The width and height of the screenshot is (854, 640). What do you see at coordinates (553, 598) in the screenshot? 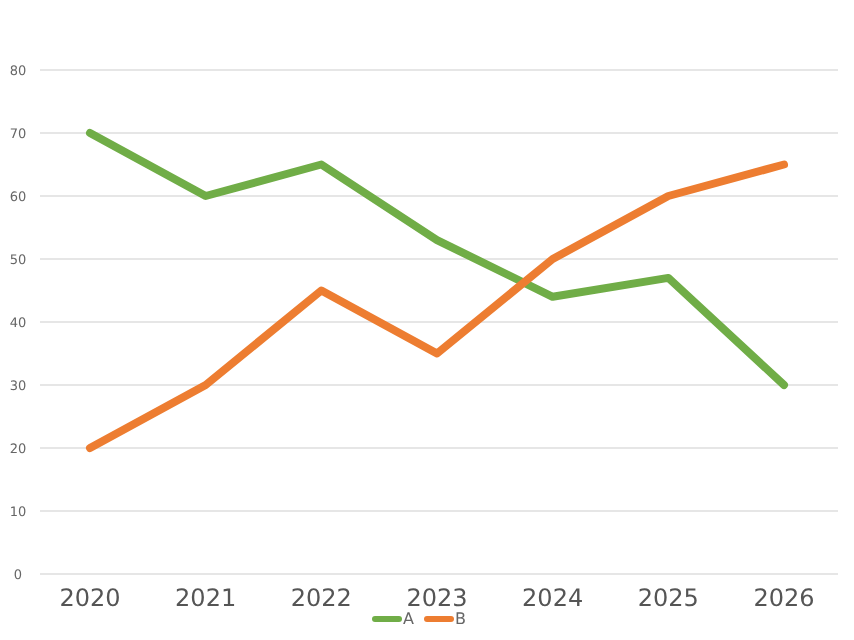
I see `x-tick-label: 2024` at bounding box center [553, 598].